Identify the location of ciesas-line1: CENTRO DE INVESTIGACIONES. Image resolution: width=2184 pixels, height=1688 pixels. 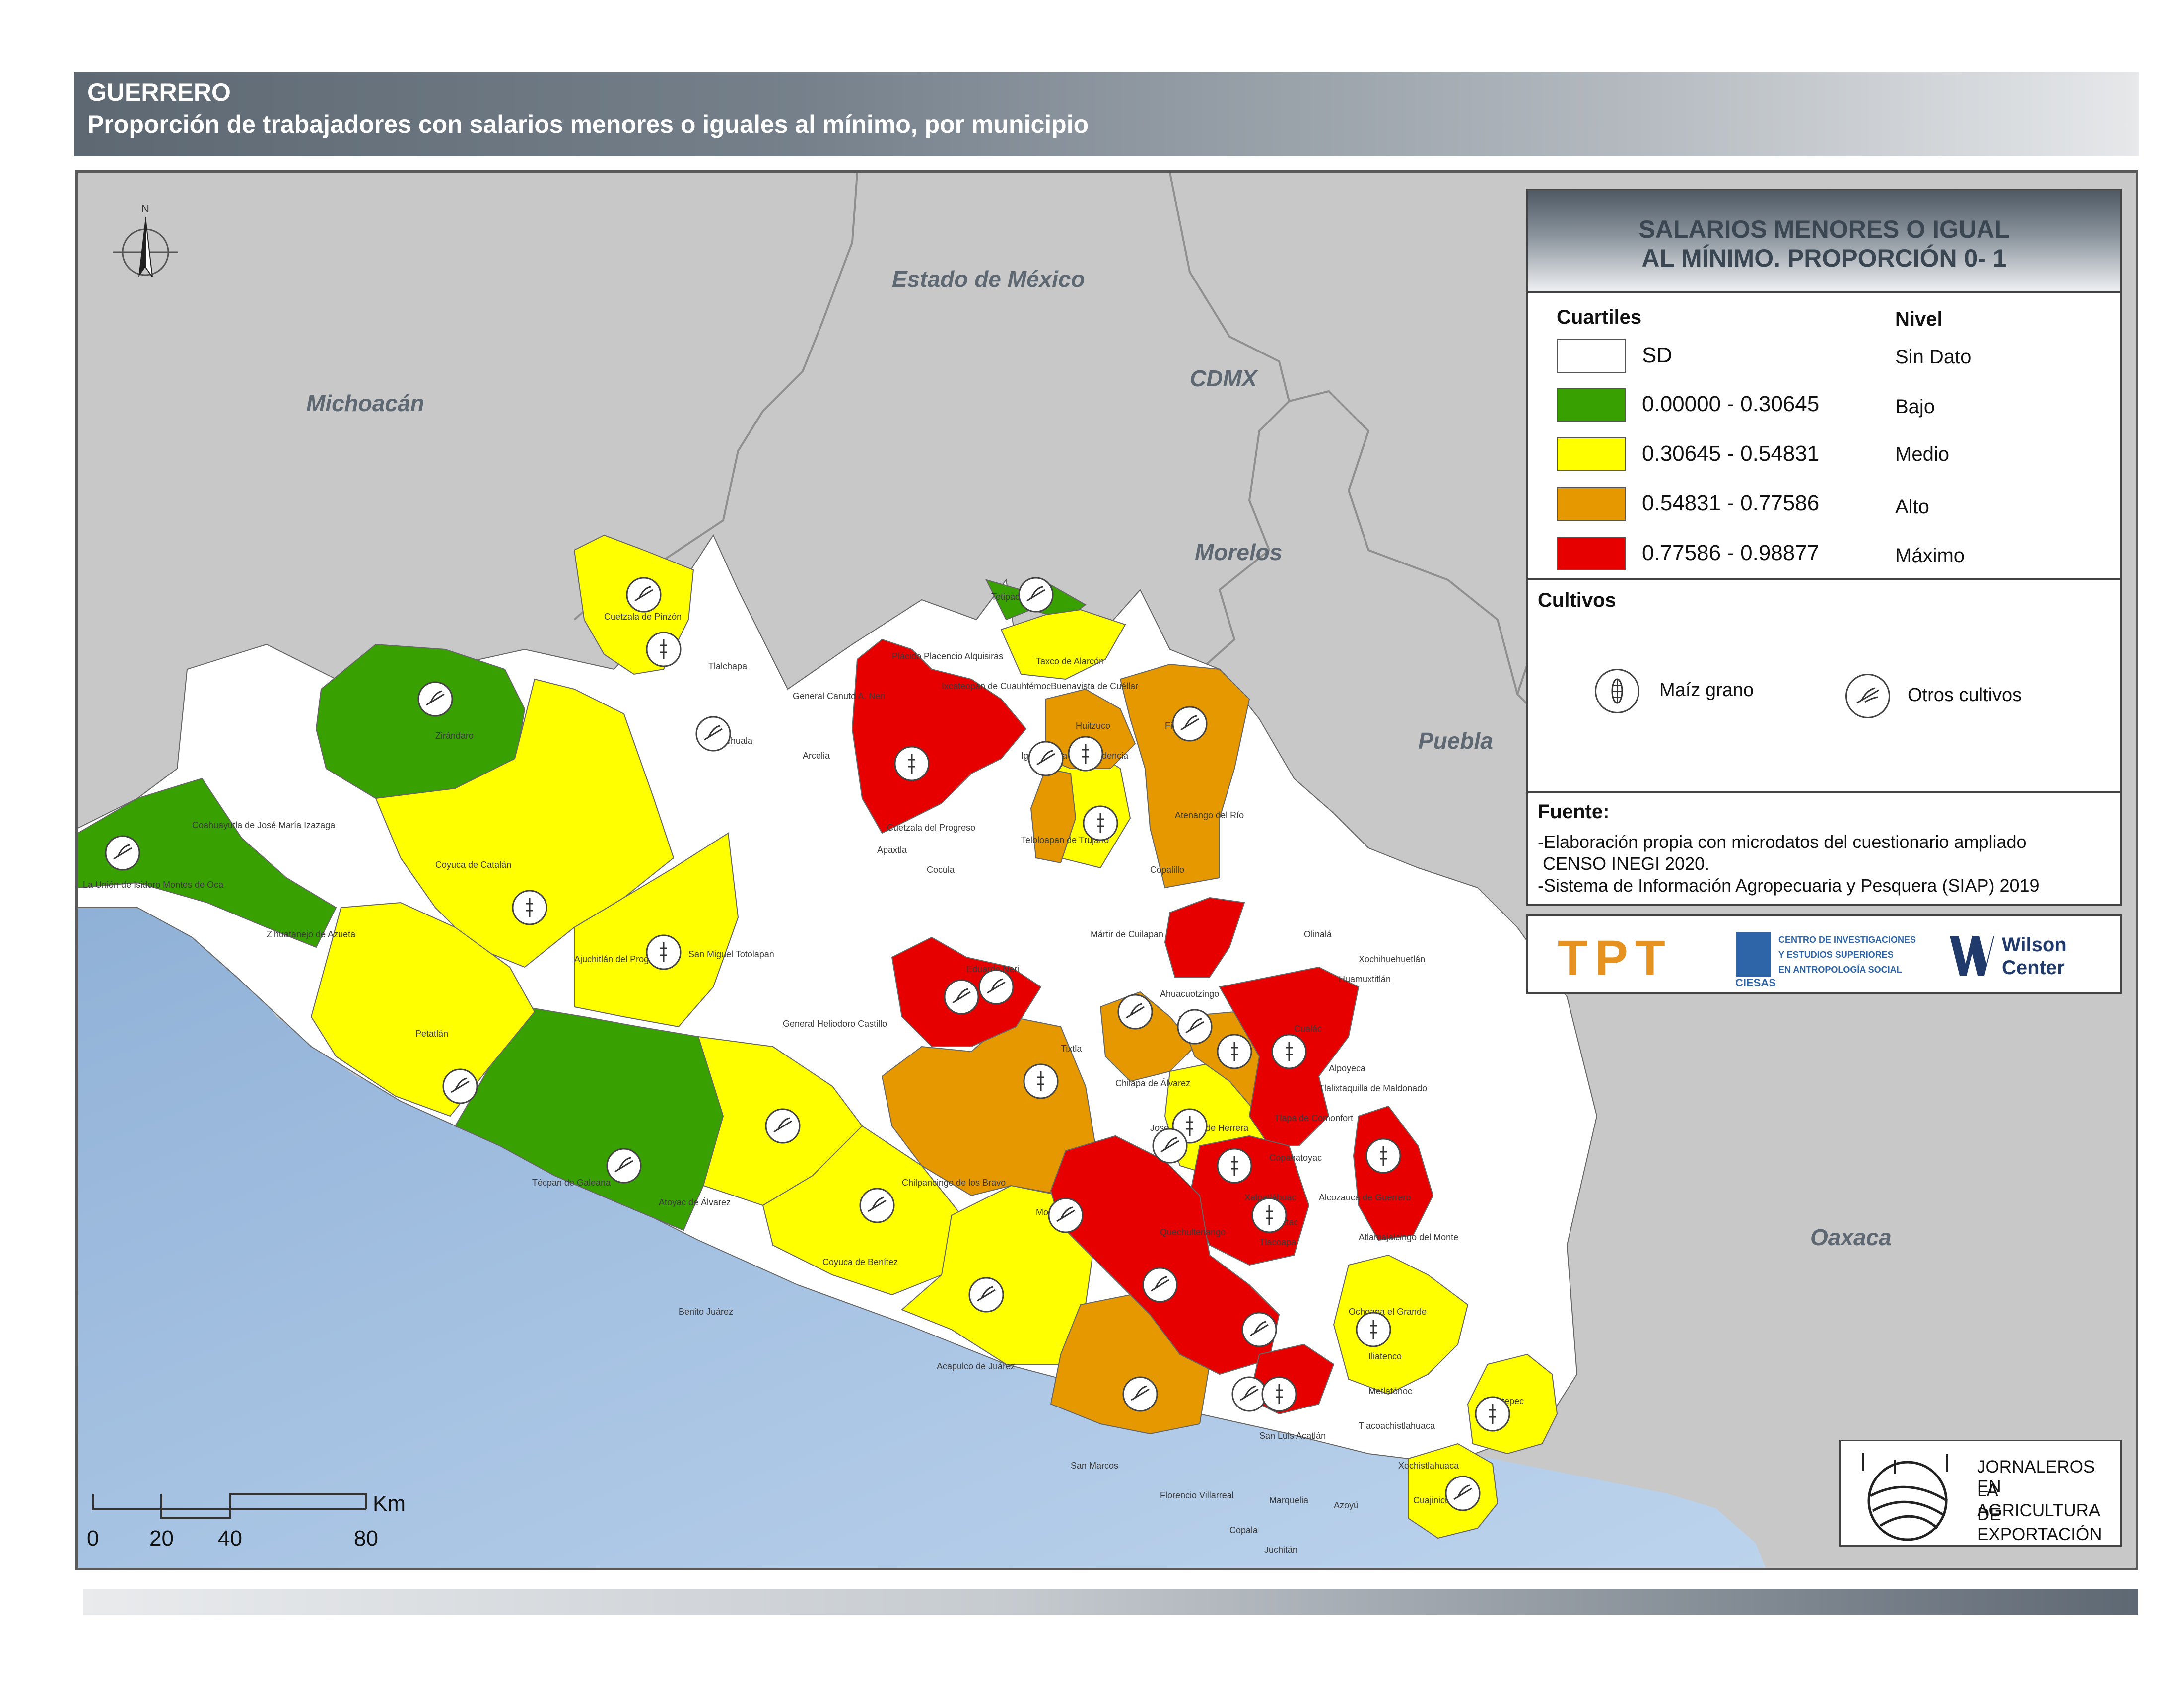
(1847, 940).